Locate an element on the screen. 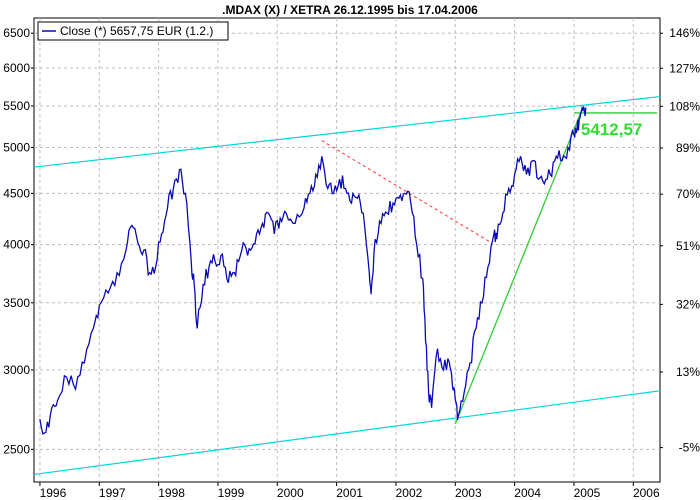  x-tick-label: 1996 is located at coordinates (53, 493).